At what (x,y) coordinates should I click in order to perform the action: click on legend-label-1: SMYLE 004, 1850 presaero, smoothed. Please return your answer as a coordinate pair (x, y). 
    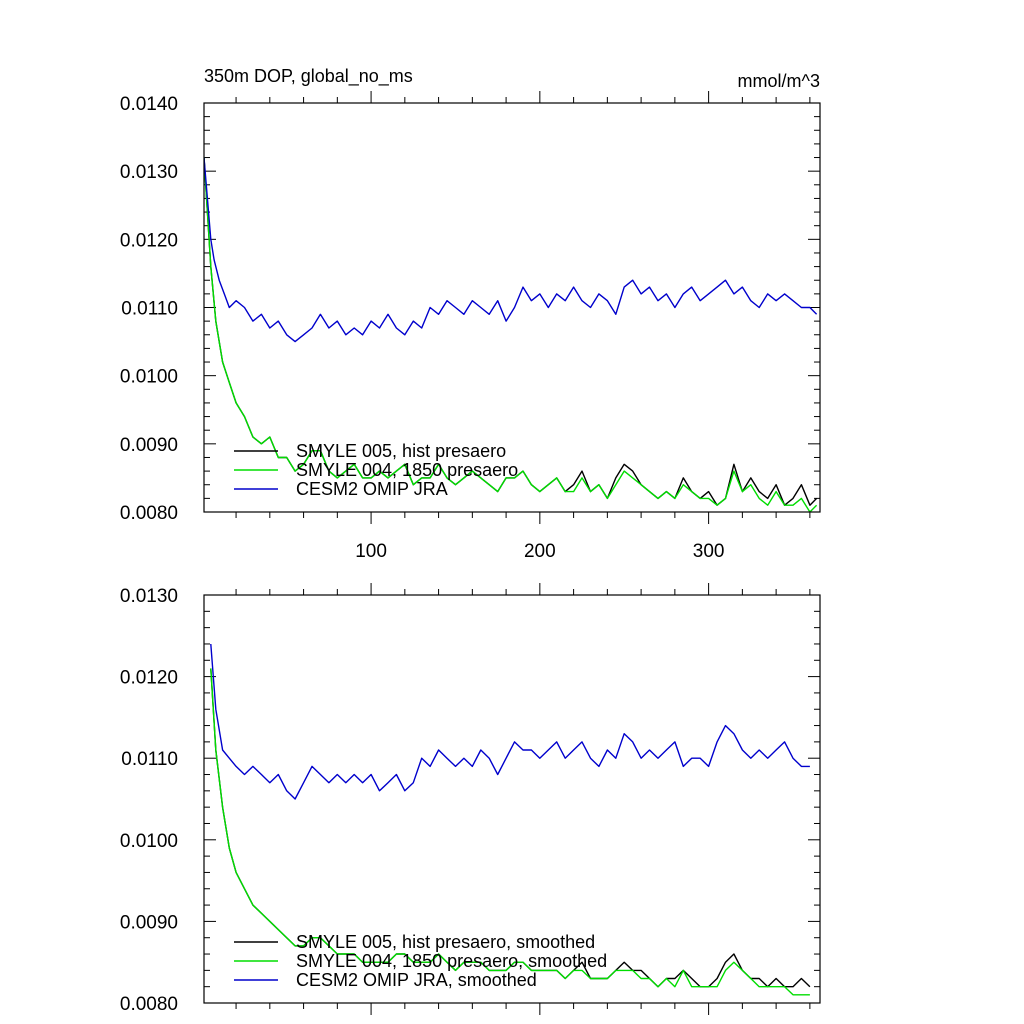
    Looking at the image, I should click on (451, 961).